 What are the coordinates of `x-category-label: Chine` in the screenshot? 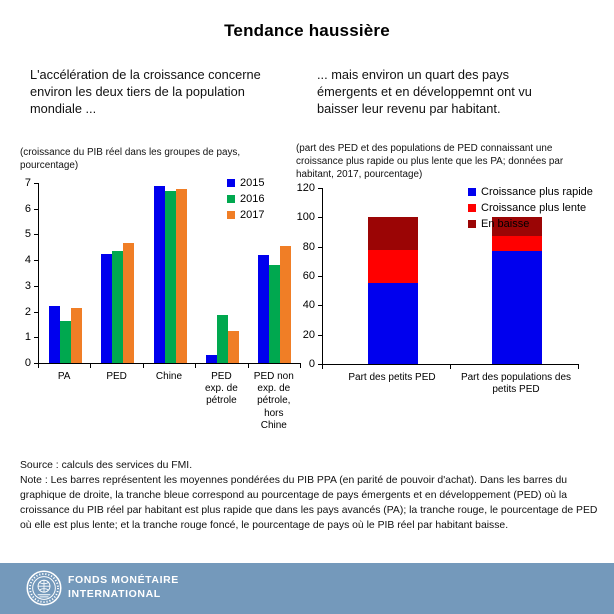 It's located at (169, 376).